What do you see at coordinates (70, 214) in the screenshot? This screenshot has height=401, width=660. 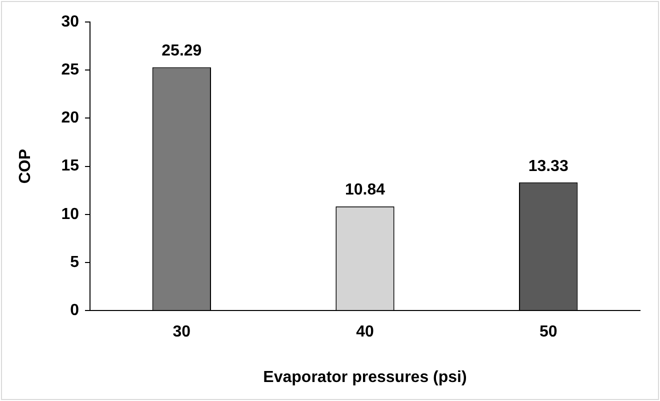 I see `y-tick-label: 10` at bounding box center [70, 214].